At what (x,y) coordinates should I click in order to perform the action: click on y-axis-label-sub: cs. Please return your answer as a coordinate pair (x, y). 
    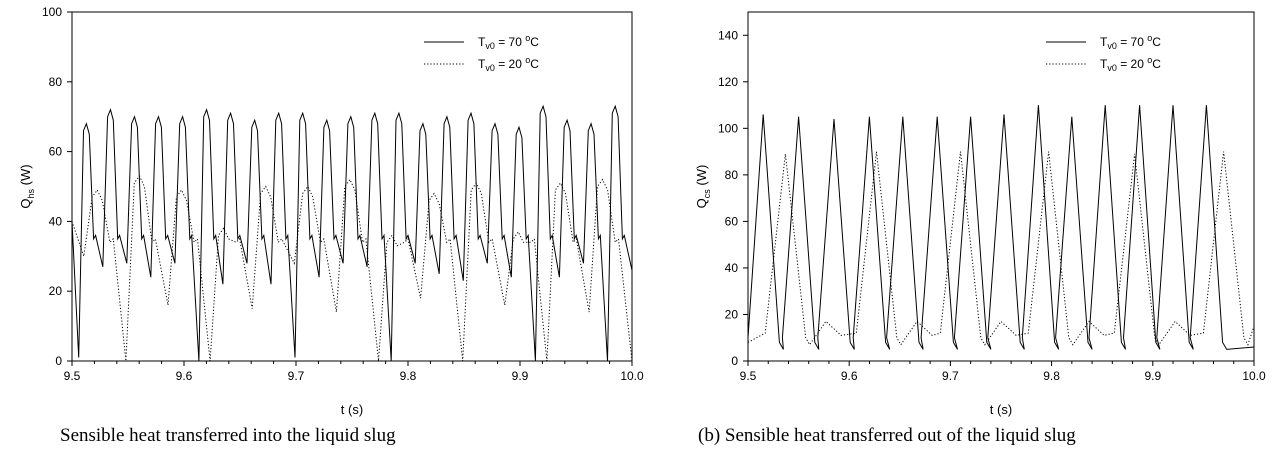
    Looking at the image, I should click on (707, 194).